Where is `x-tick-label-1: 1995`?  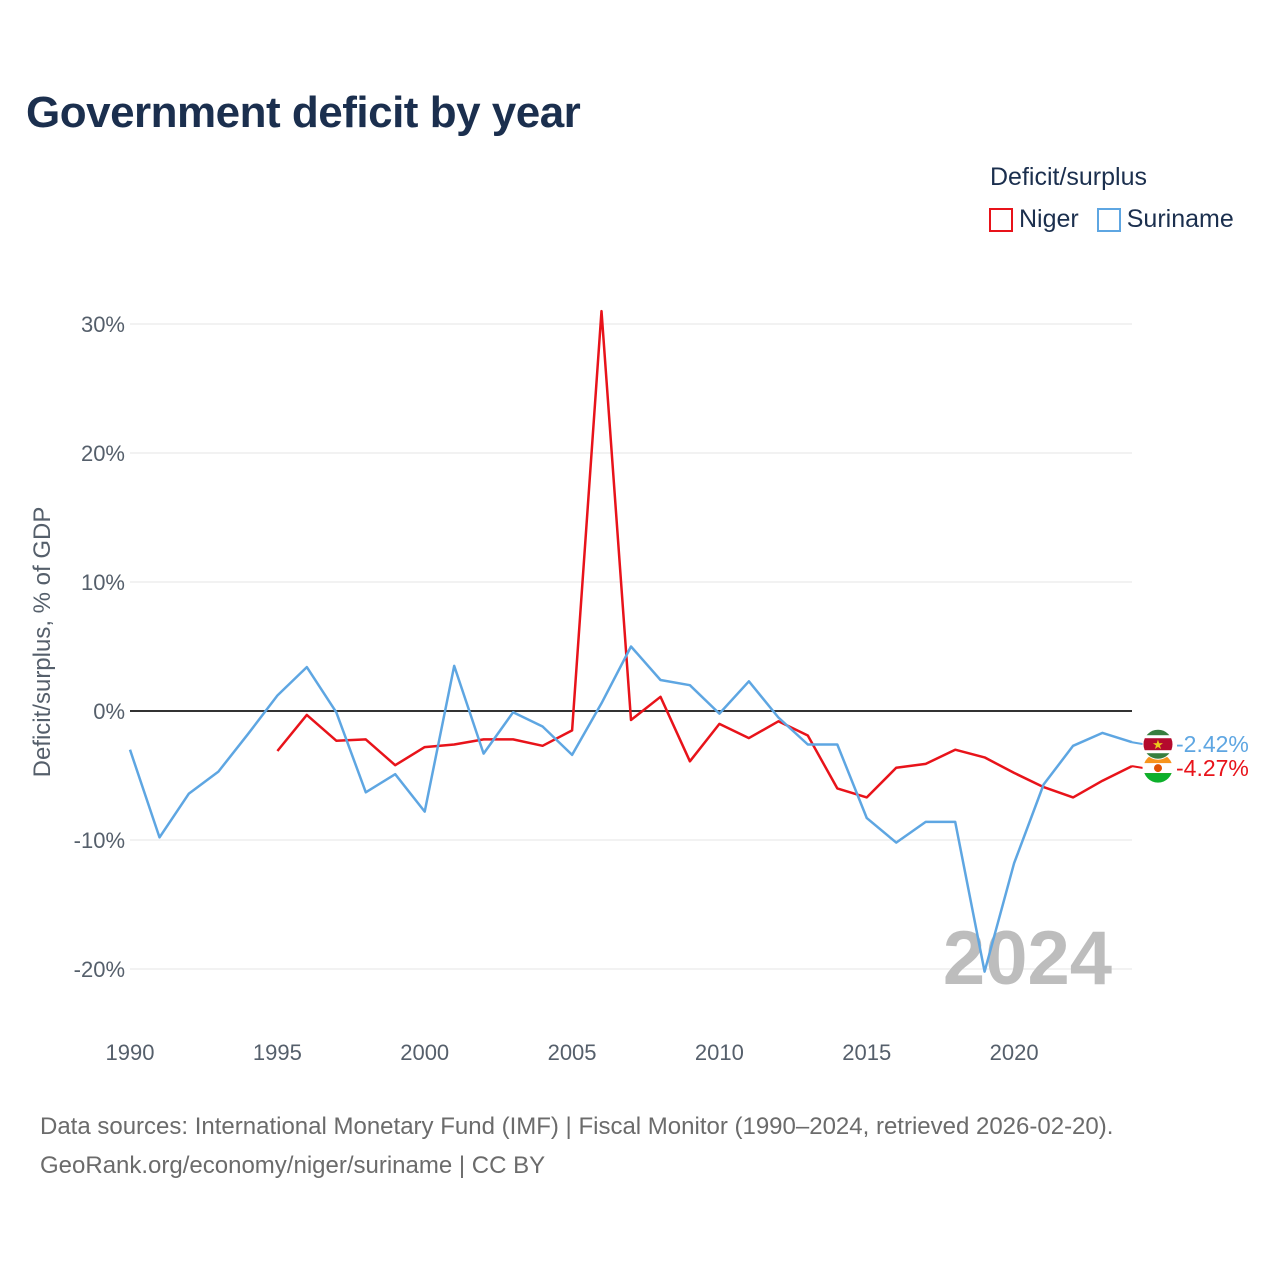
x-tick-label-1: 1995 is located at coordinates (277, 1052).